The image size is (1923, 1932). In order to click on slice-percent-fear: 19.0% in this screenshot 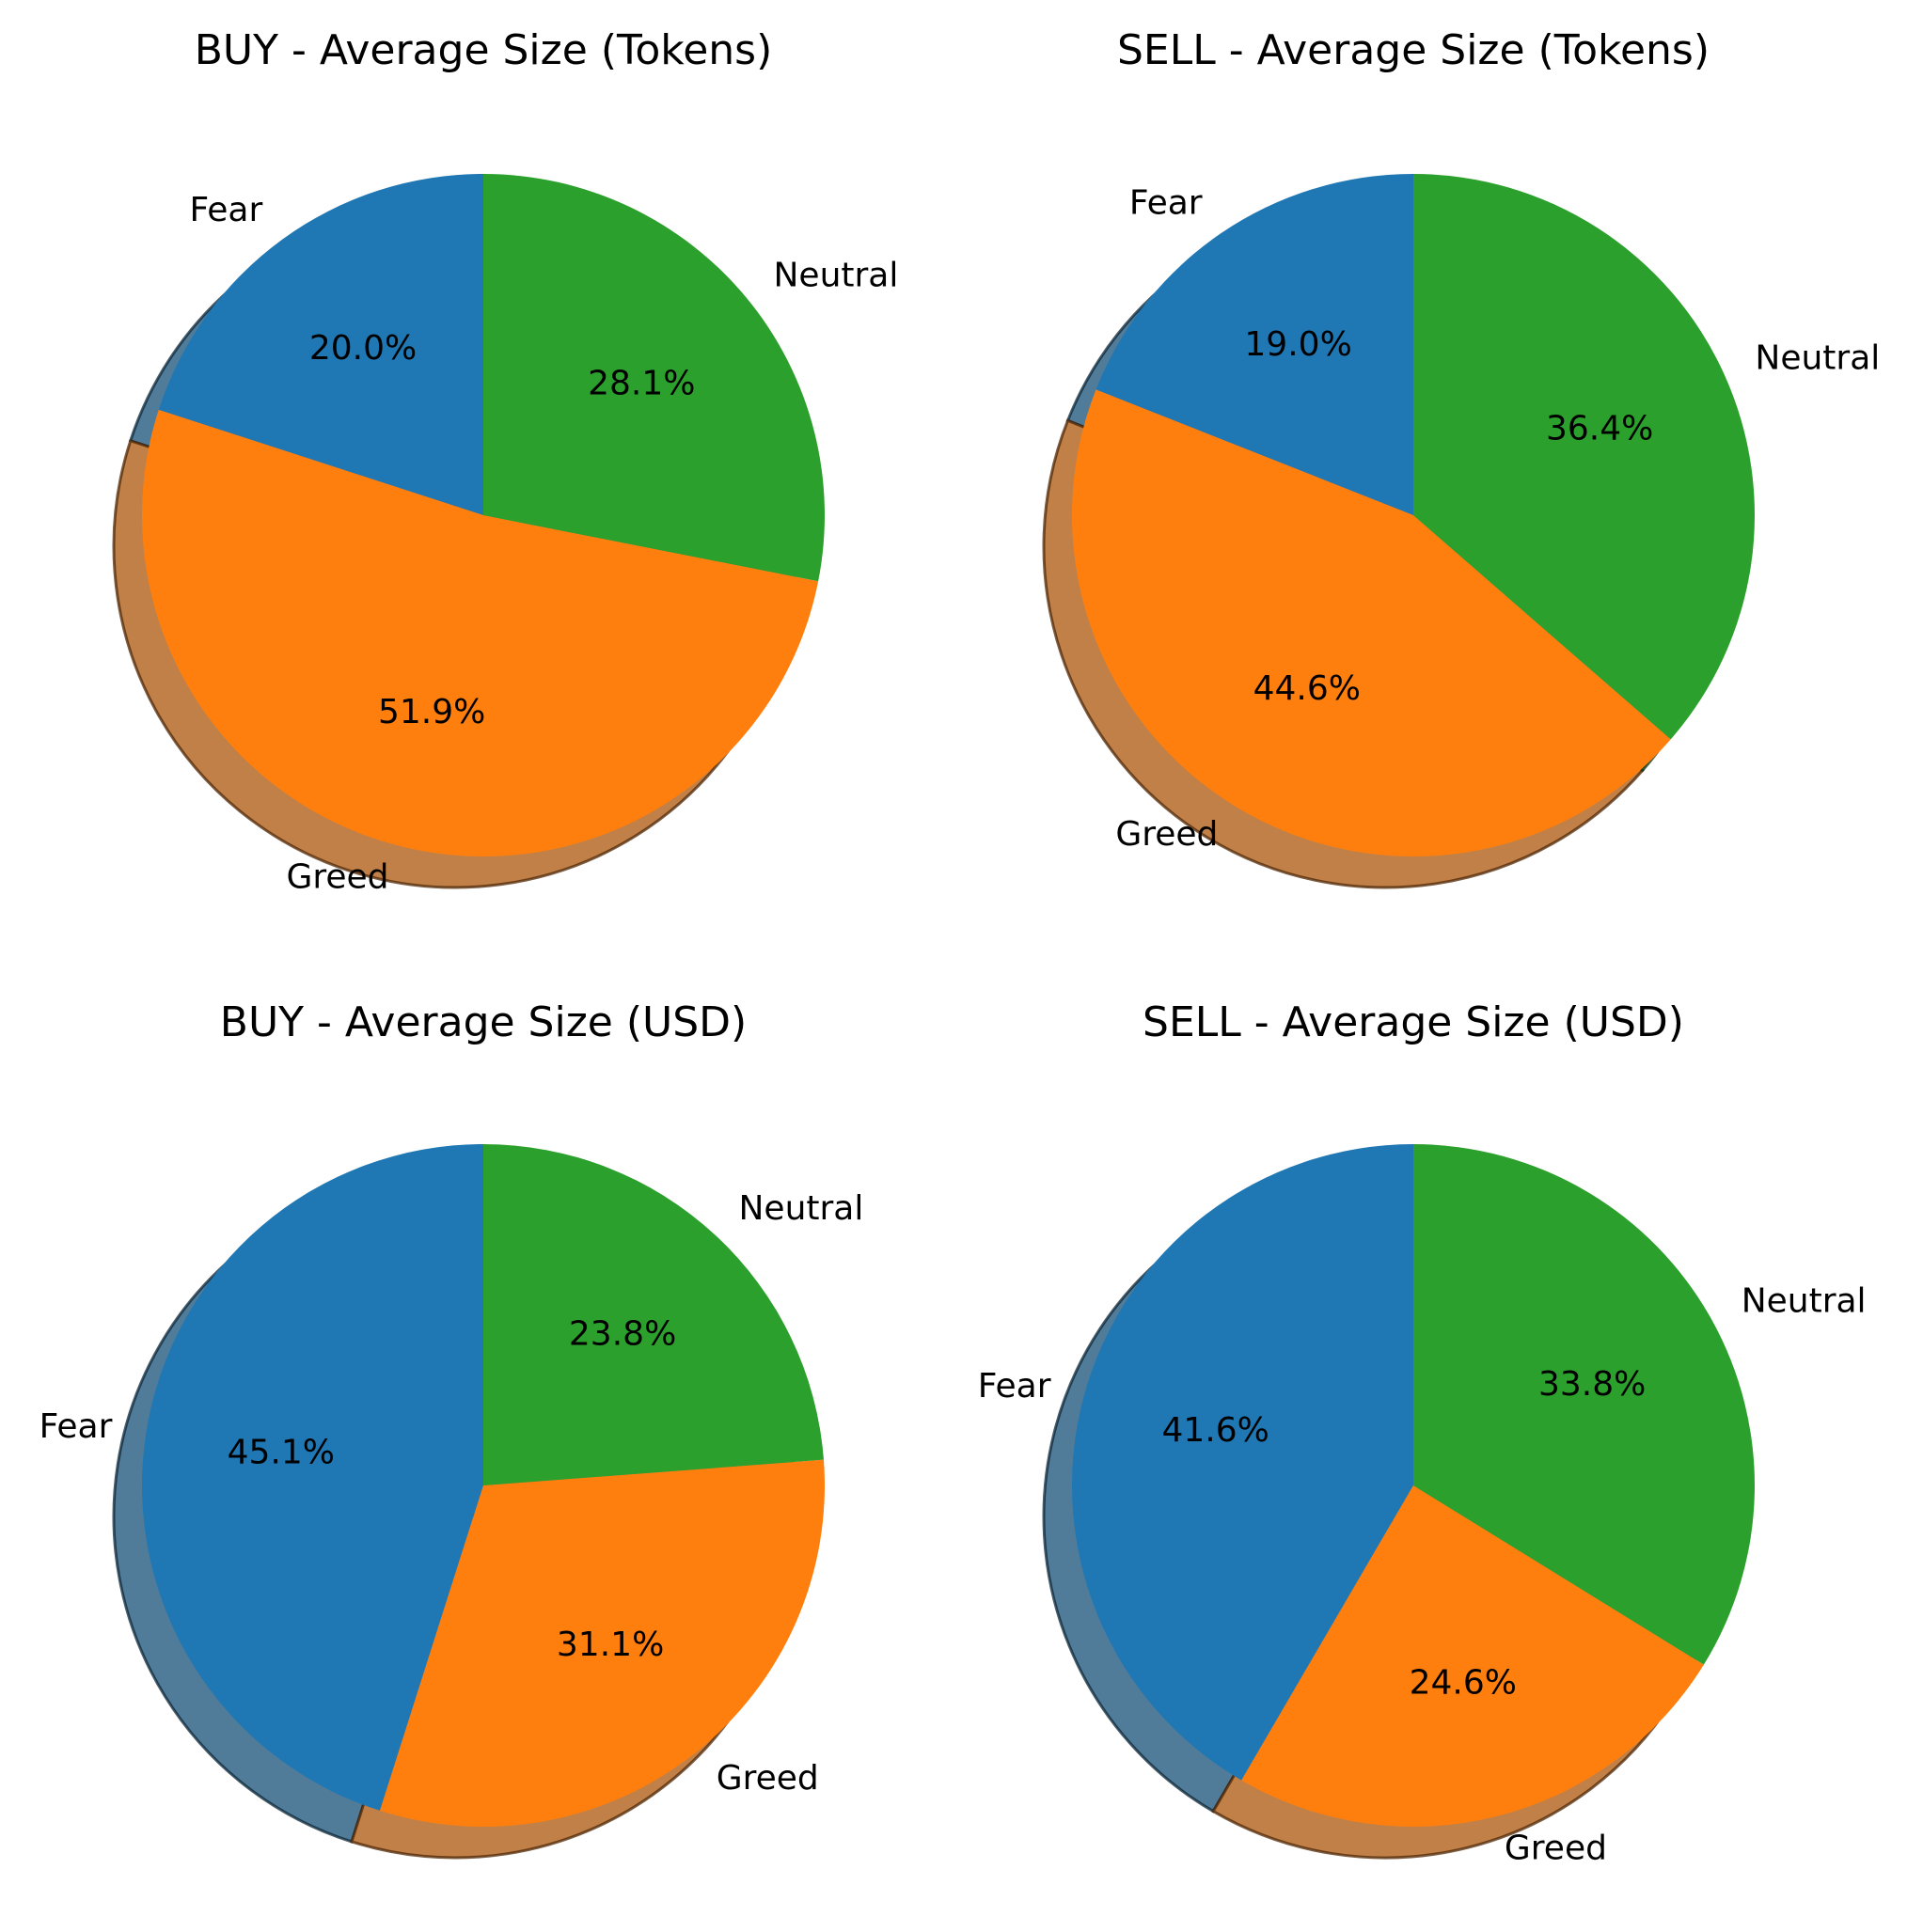, I will do `click(1297, 345)`.